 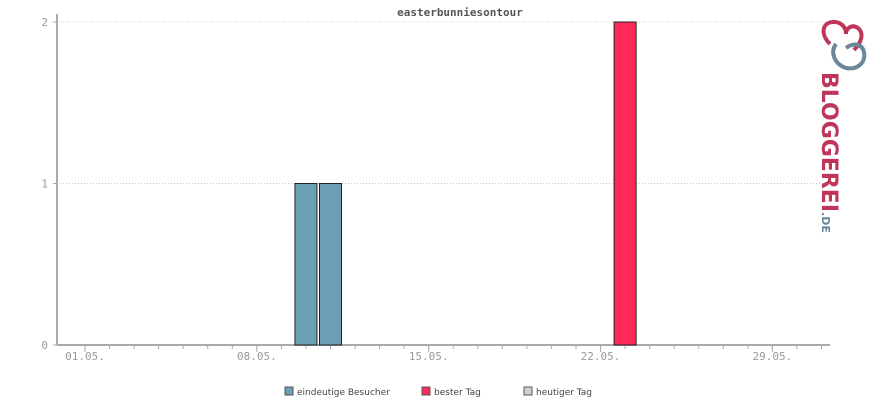 What do you see at coordinates (828, 152) in the screenshot?
I see `logo-brand-text: BLOGGEREI.DE` at bounding box center [828, 152].